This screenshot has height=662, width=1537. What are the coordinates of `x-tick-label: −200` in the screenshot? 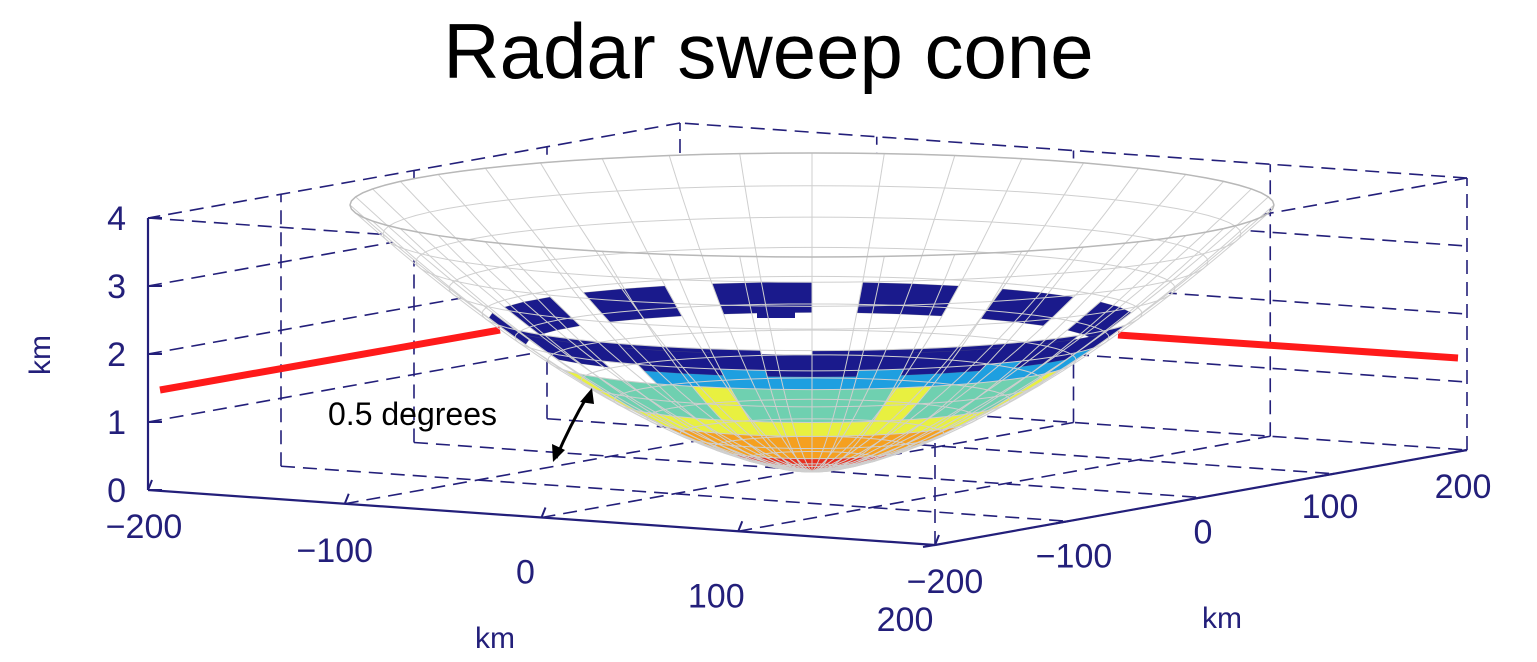 It's located at (144, 527).